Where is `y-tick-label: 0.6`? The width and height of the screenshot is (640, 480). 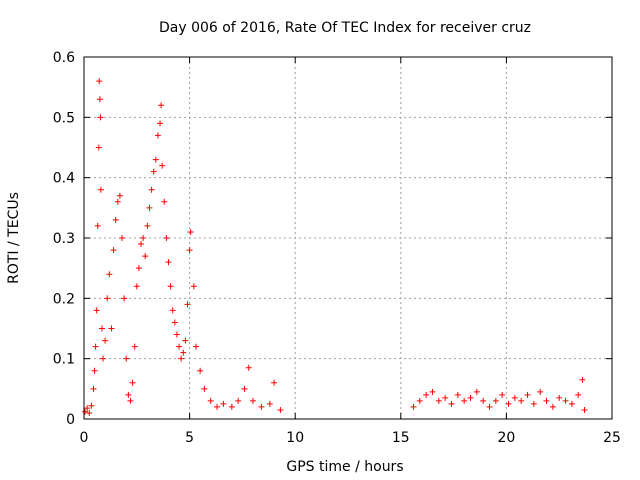 y-tick-label: 0.6 is located at coordinates (64, 58).